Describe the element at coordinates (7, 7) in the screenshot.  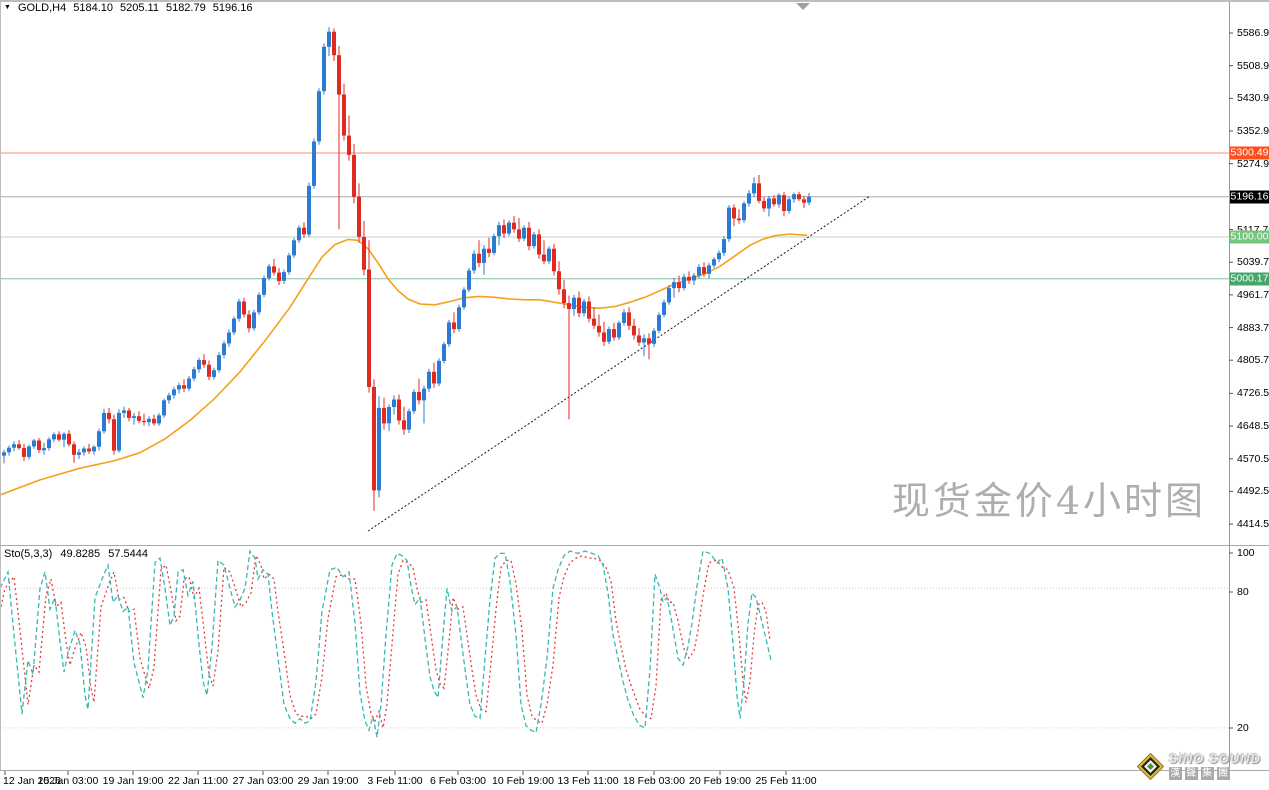
I see `chart-dropdown-icon: ▼` at that location.